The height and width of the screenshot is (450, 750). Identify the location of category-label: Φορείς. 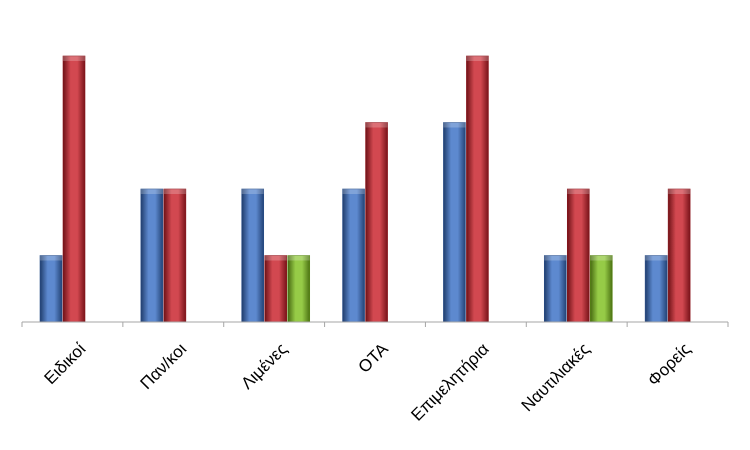
(669, 364).